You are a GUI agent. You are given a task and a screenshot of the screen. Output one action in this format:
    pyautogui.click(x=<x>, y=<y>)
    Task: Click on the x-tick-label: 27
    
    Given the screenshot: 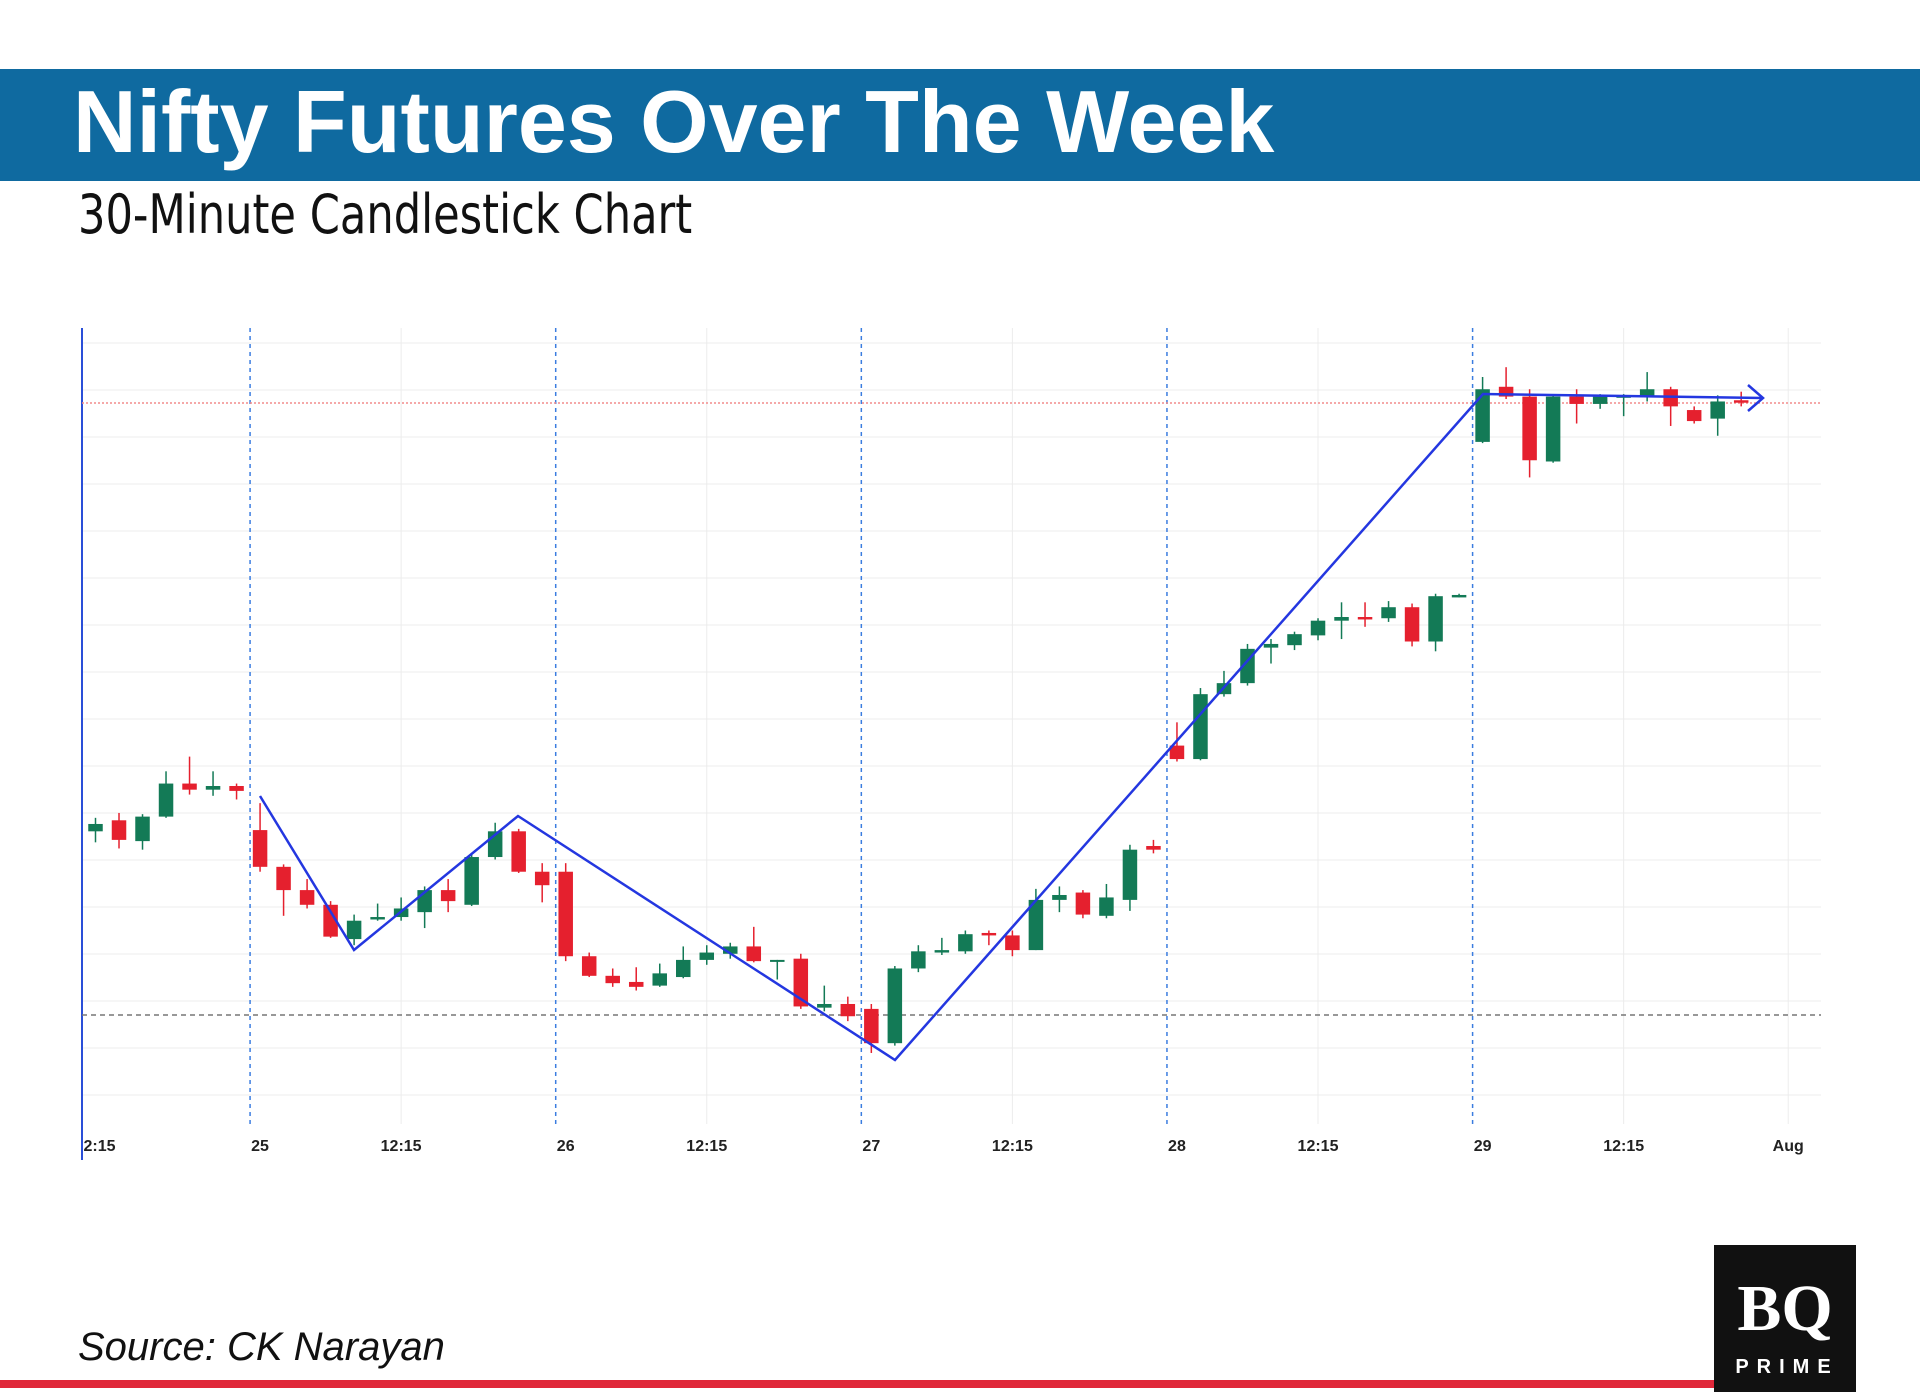 What is the action you would take?
    pyautogui.click(x=871, y=1146)
    